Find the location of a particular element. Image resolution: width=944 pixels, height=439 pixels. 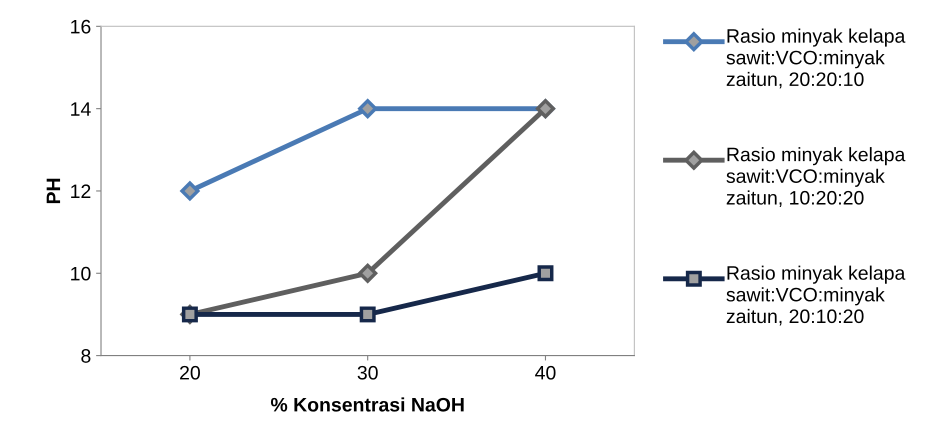

legend-label: Rasio minyak kelapa sawit:VCO:minyak zaitun, 20:20:10 is located at coordinates (816, 58).